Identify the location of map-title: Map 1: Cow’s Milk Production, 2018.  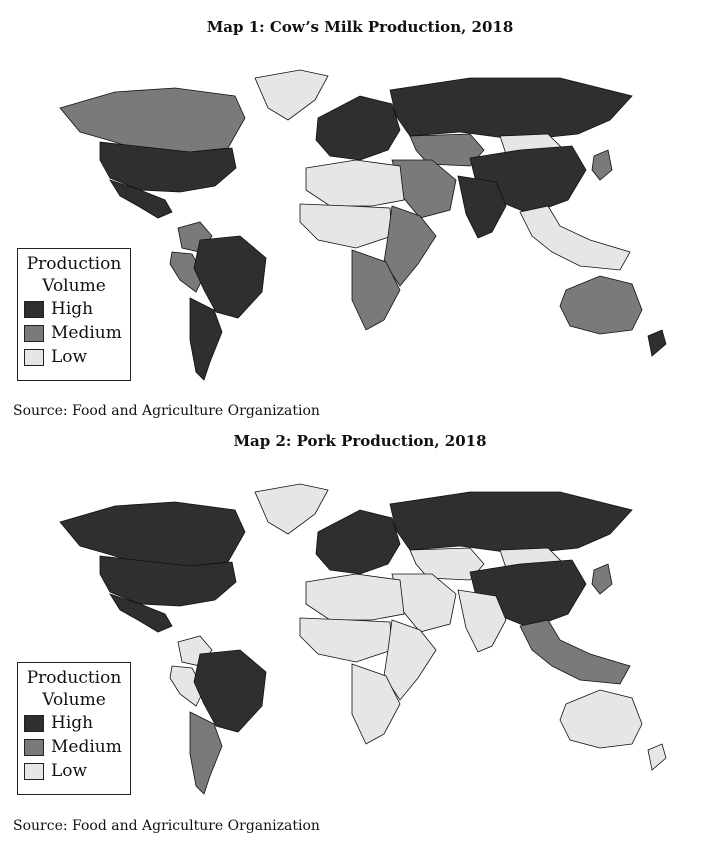
(360, 27).